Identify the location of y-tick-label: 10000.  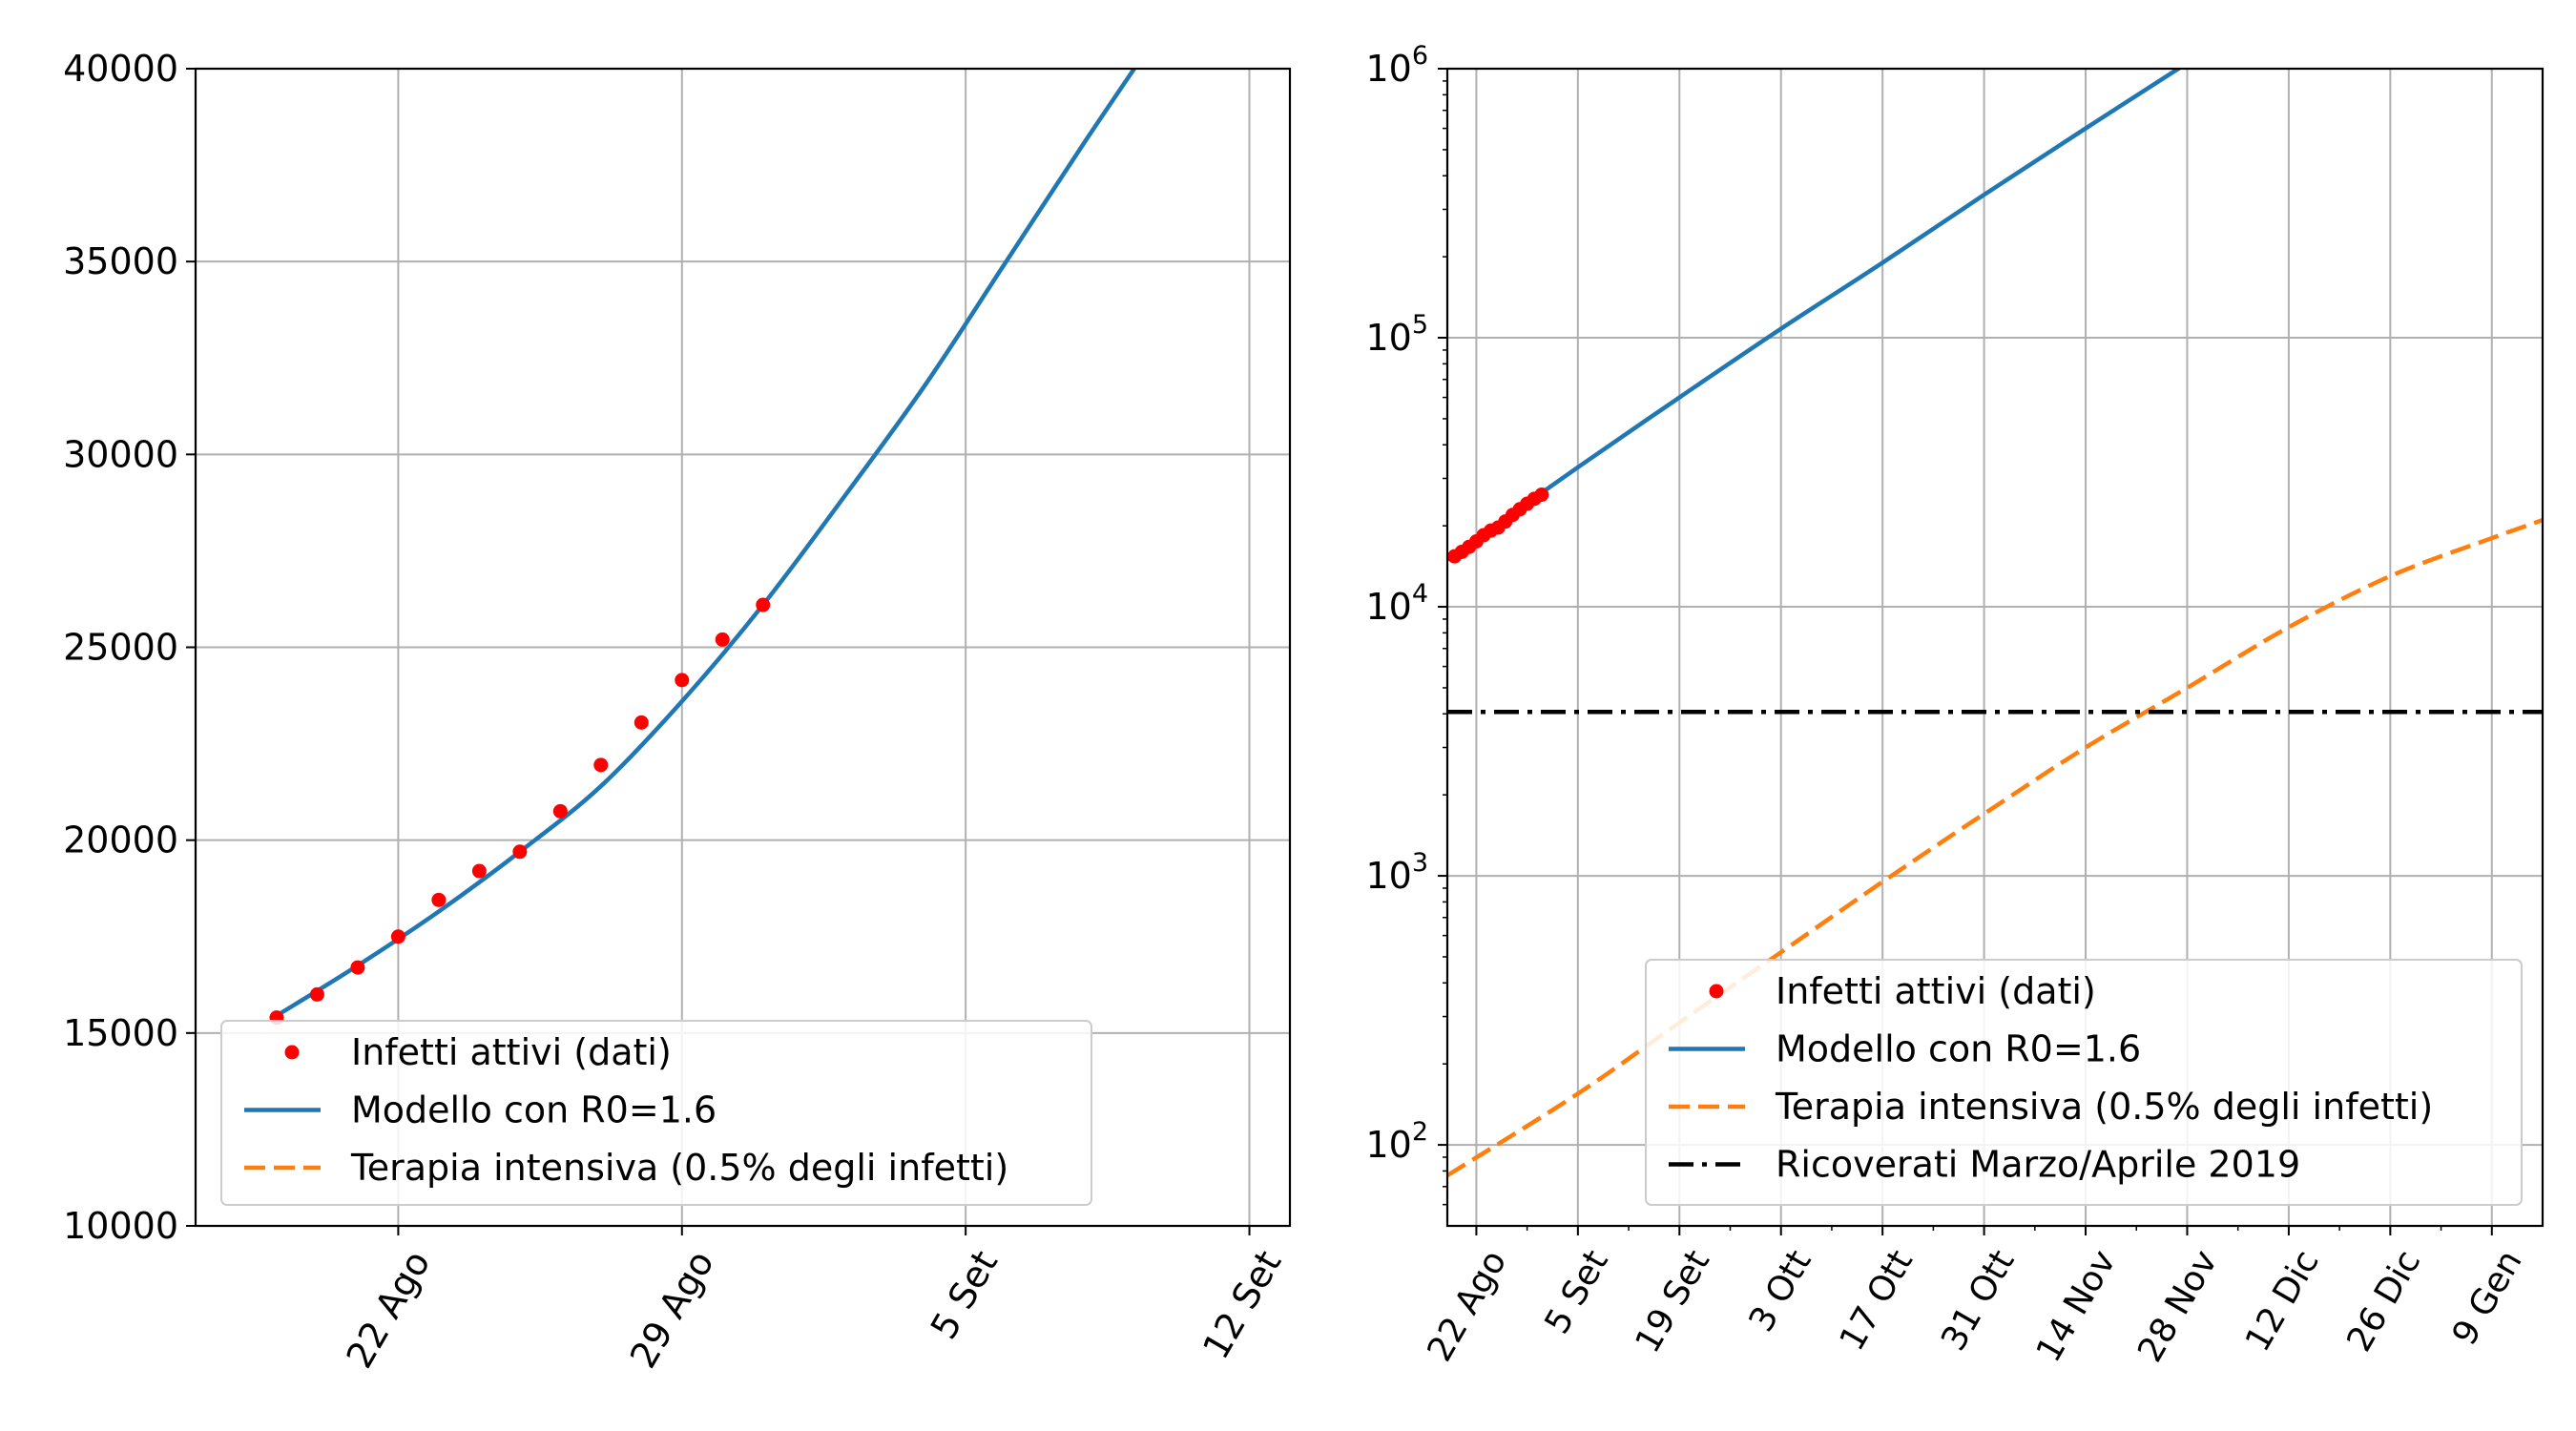
(120, 1226).